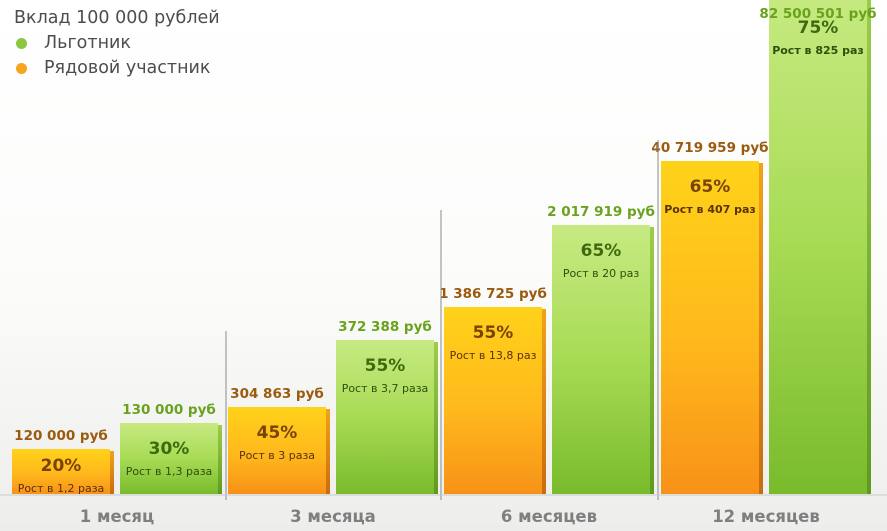 Image resolution: width=887 pixels, height=531 pixels. What do you see at coordinates (21, 68) in the screenshot?
I see `legend-dot-orange` at bounding box center [21, 68].